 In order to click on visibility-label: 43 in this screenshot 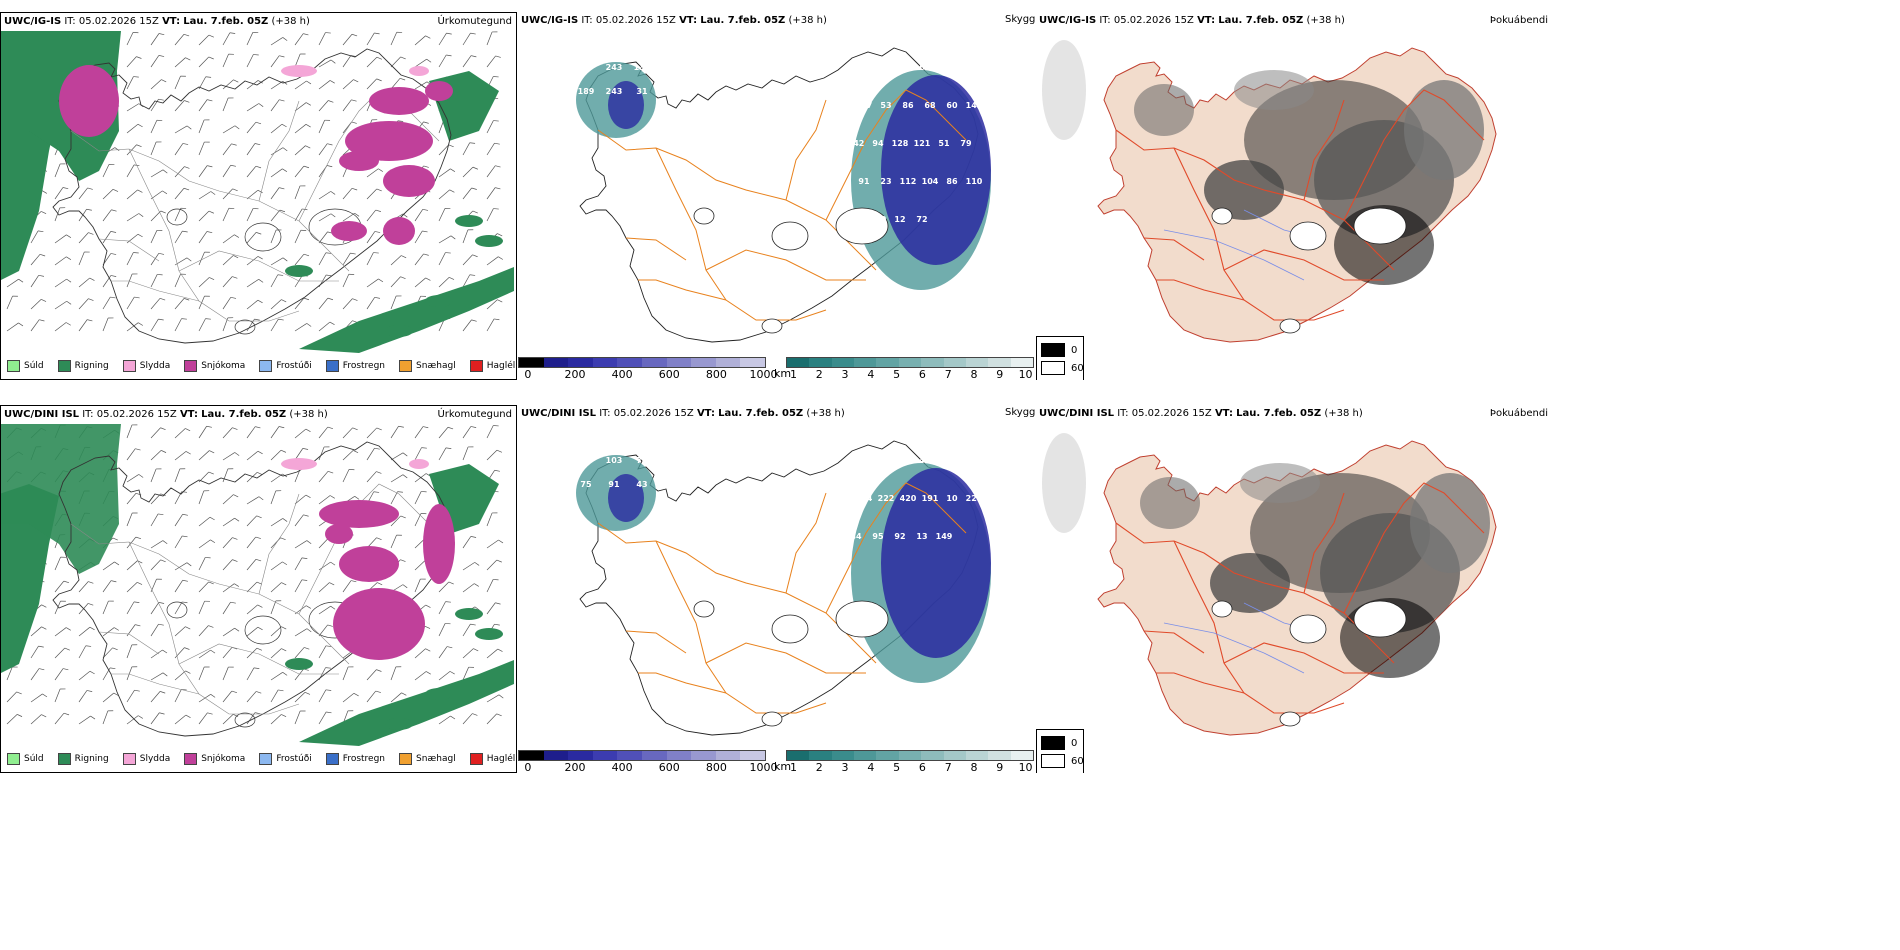, I will do `click(641, 484)`.